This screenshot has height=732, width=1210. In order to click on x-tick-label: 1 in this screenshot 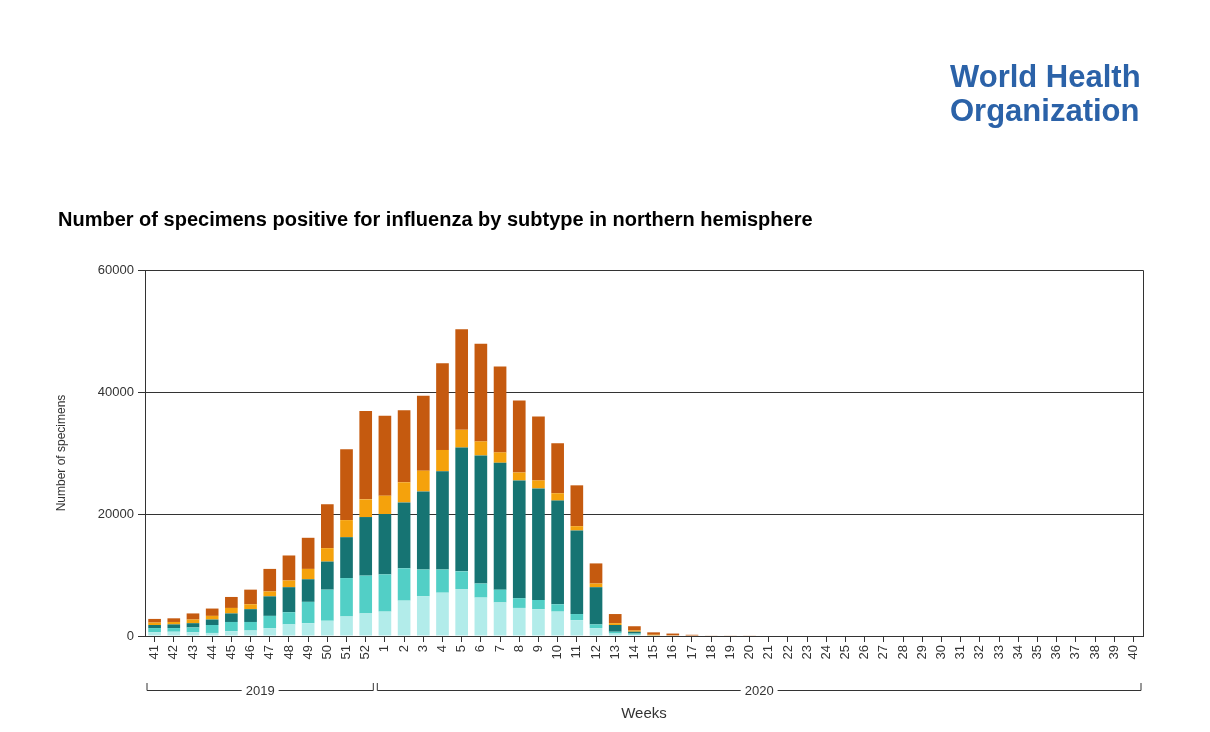, I will do `click(384, 649)`.